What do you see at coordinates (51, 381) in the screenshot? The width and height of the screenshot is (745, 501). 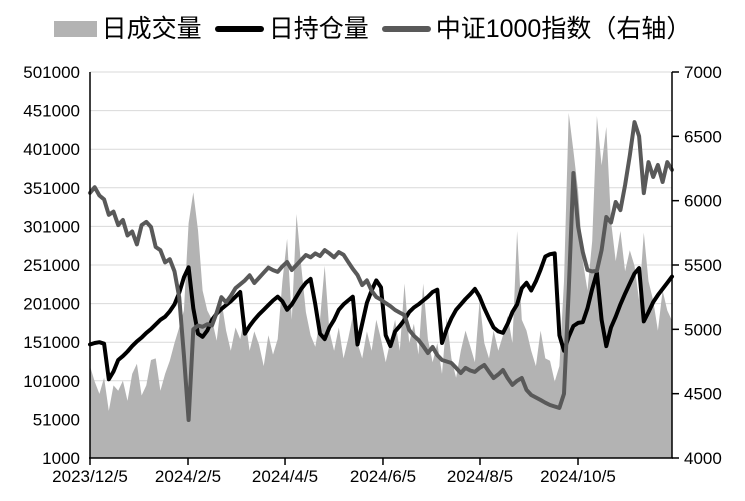 I see `left-axis-tick-label: 101000` at bounding box center [51, 381].